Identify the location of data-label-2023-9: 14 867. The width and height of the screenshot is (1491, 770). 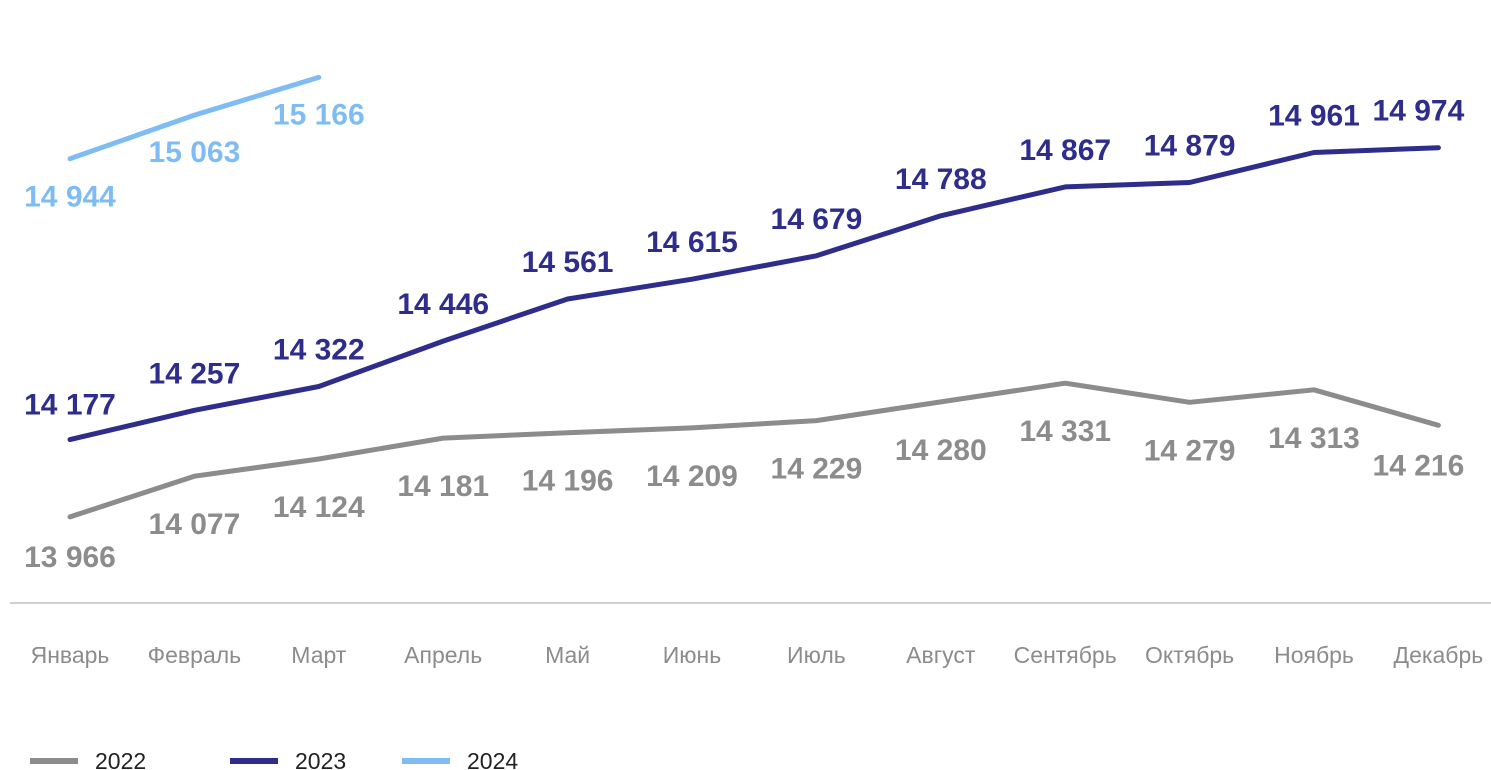
(1065, 150).